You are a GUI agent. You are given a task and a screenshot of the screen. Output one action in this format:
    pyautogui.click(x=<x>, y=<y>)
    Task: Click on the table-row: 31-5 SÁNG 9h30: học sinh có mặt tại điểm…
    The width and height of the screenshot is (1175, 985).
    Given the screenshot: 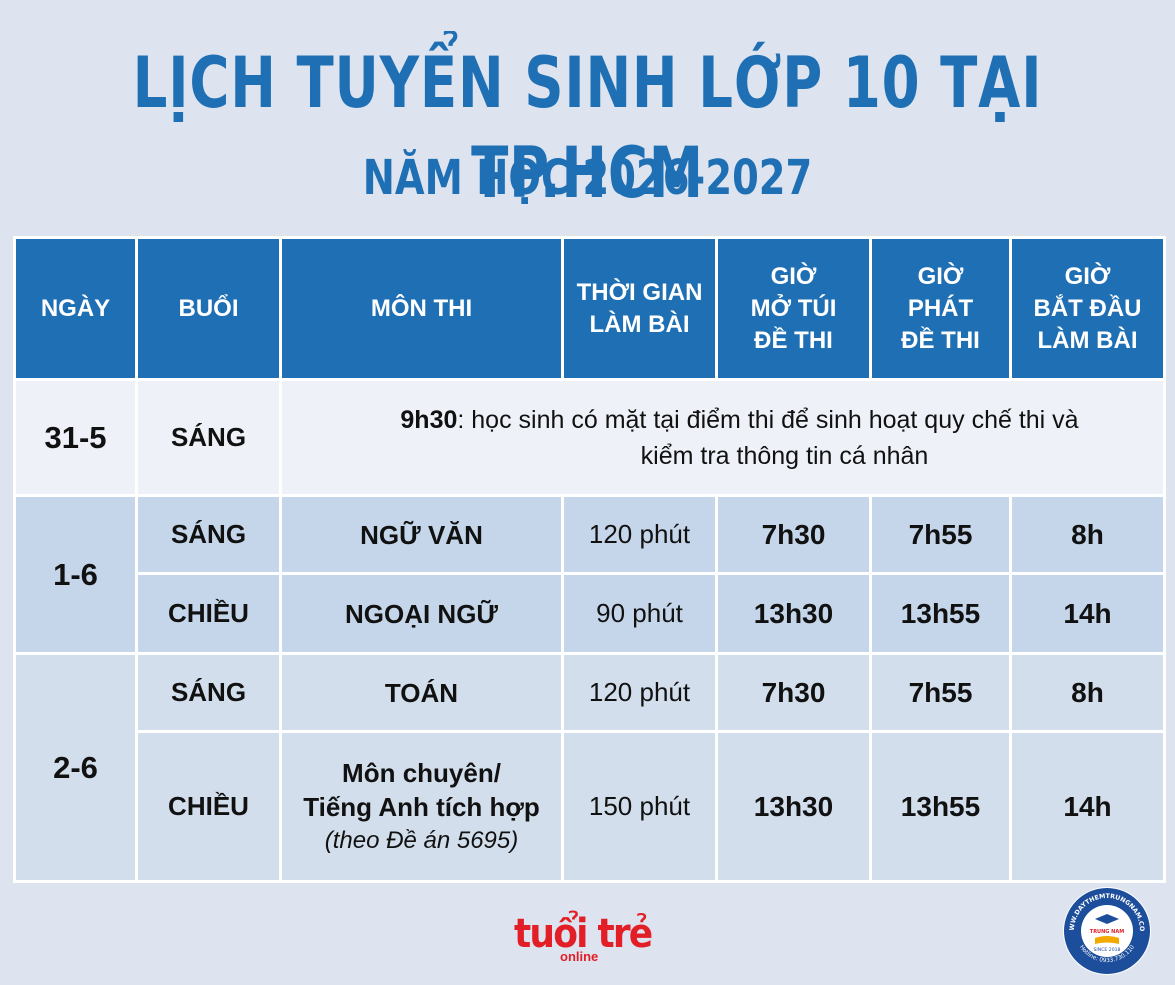 What is the action you would take?
    pyautogui.click(x=589, y=437)
    